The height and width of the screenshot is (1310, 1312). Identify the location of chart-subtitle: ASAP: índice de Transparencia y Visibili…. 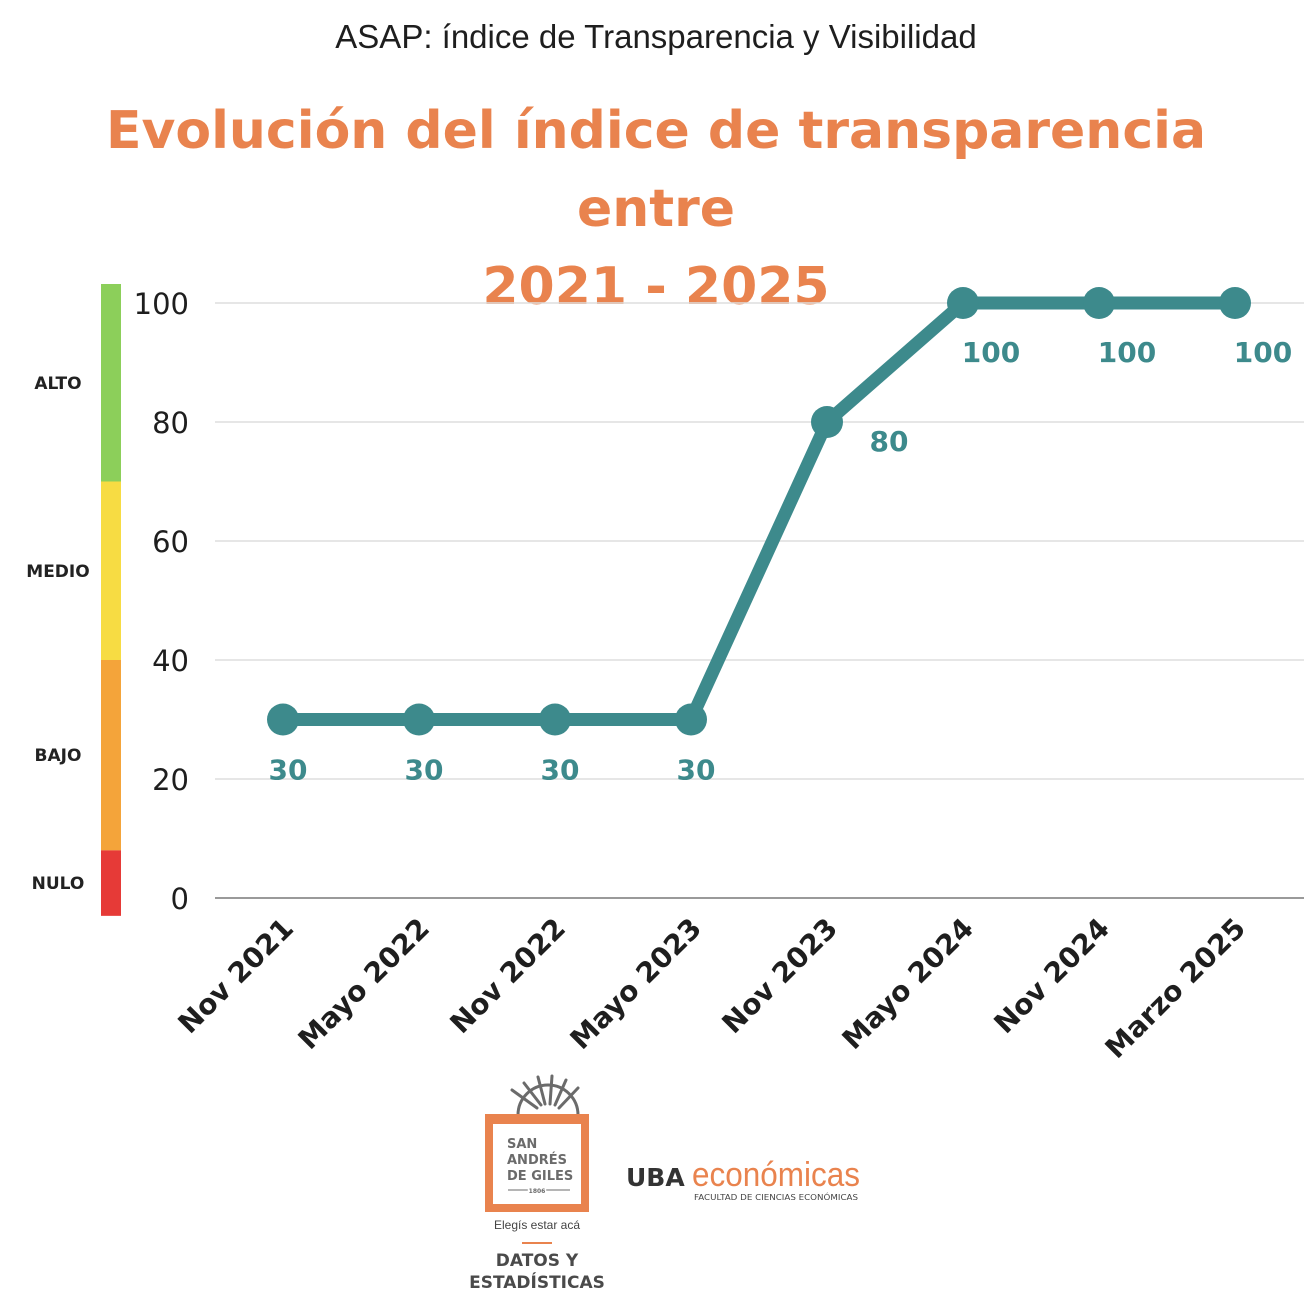
(656, 36).